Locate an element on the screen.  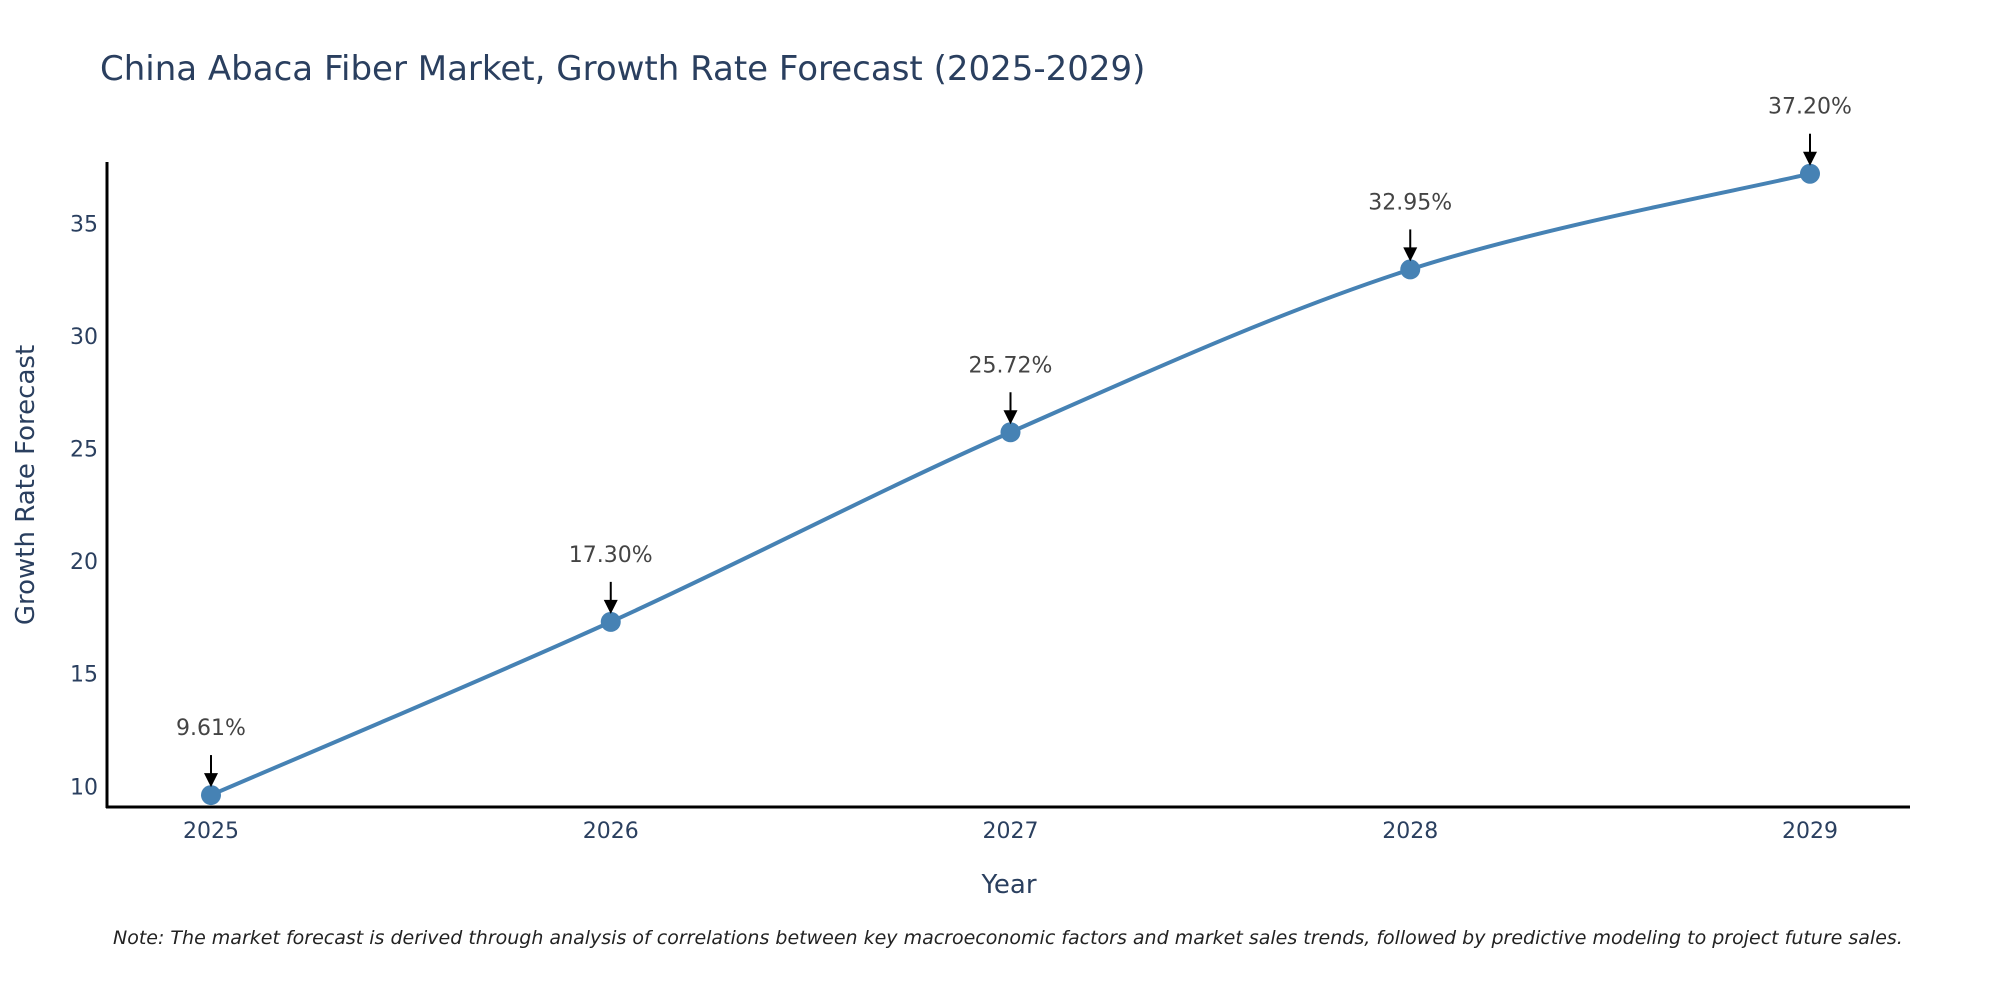
x-tick-label: 2026 is located at coordinates (611, 831).